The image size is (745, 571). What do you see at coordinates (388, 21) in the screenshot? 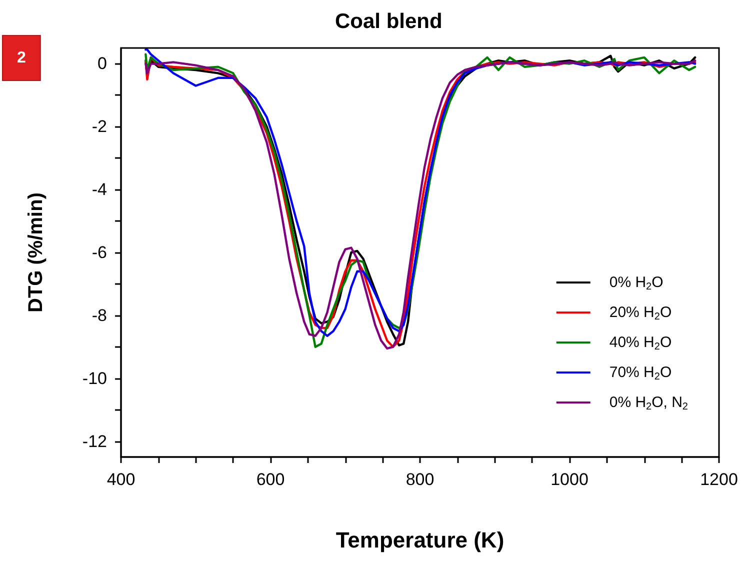
I see `chart-title: Coal blend` at bounding box center [388, 21].